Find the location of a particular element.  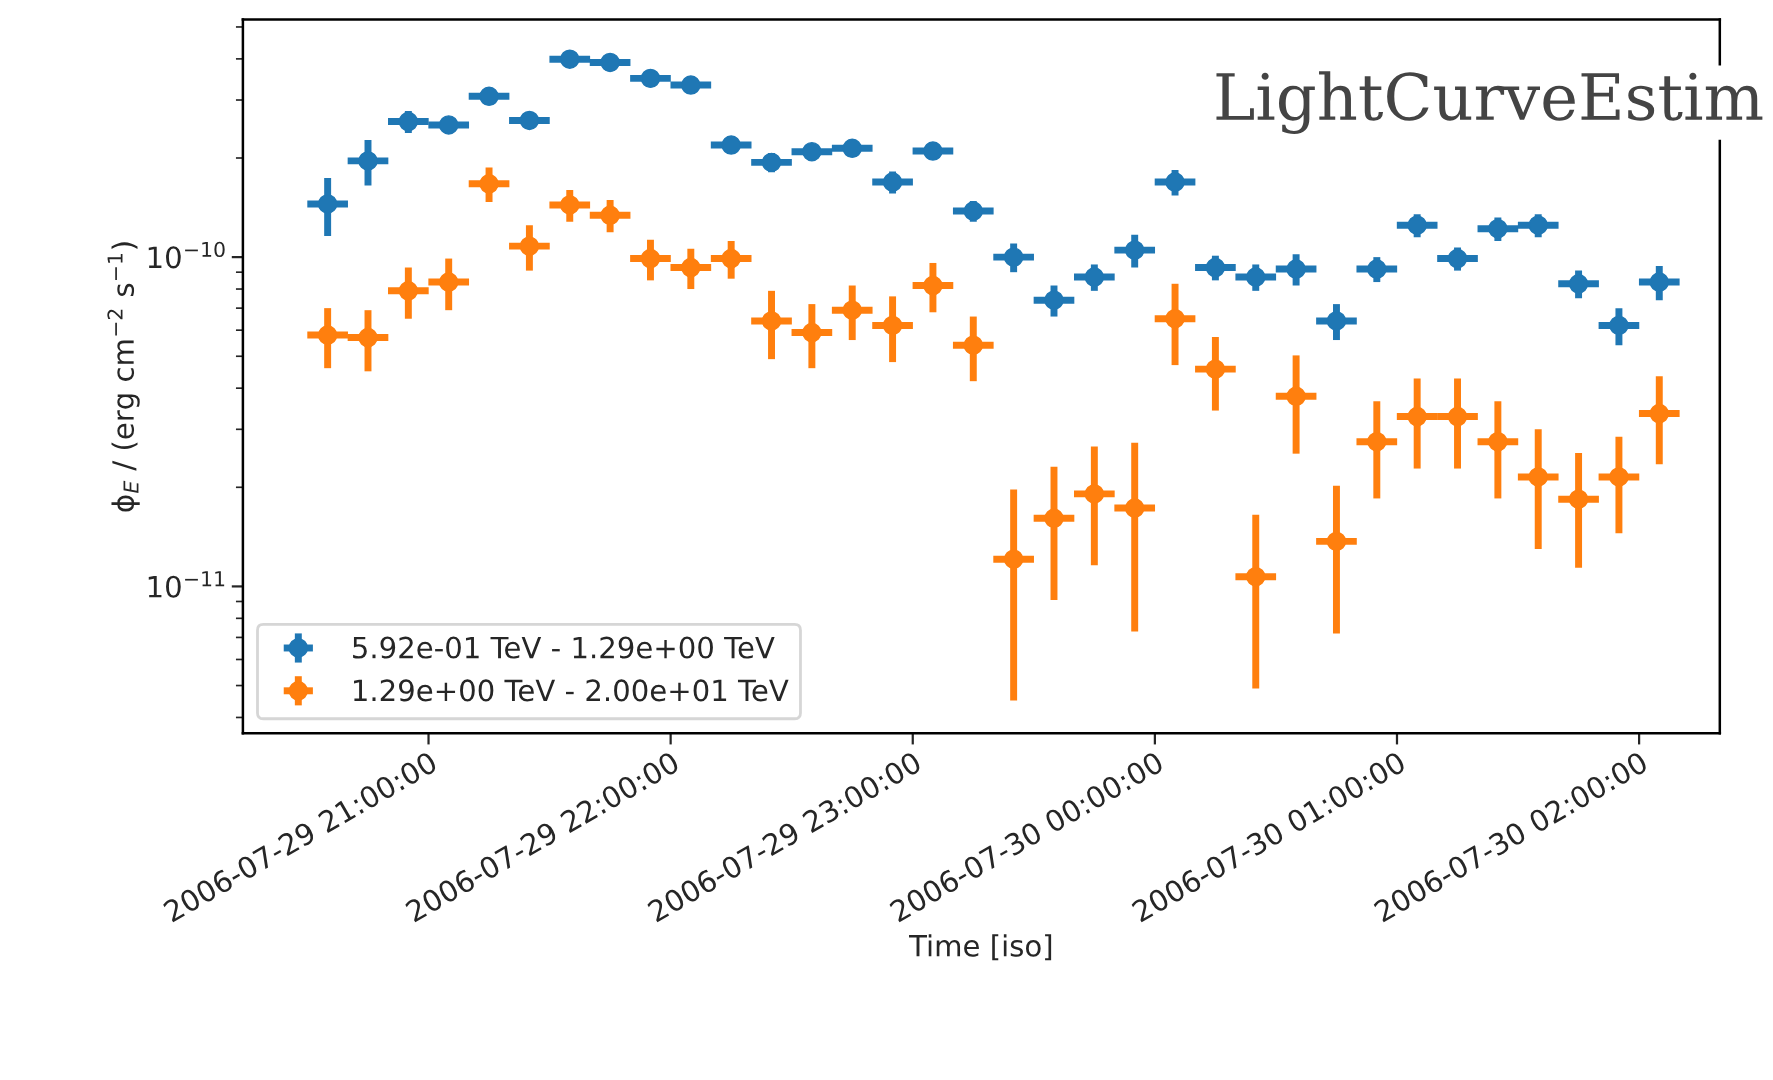

y-tick-label: 10$^{−10}$ is located at coordinates (186, 255).